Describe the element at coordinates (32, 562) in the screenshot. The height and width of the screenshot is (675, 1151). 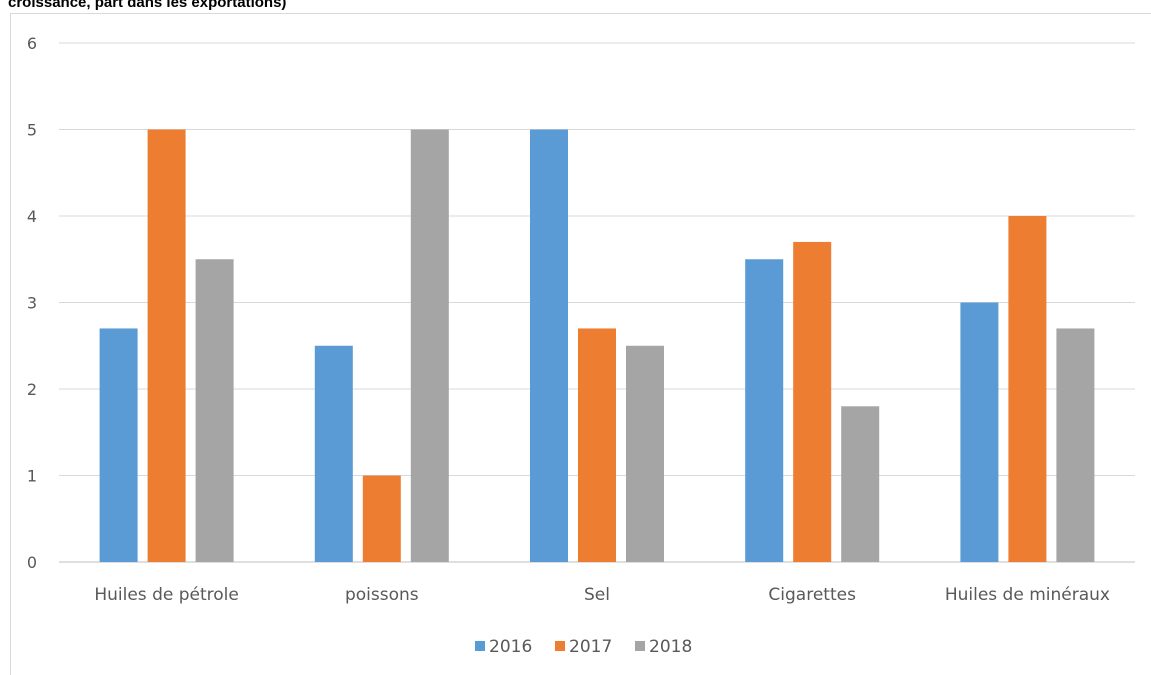
I see `y-tick-label: 0` at that location.